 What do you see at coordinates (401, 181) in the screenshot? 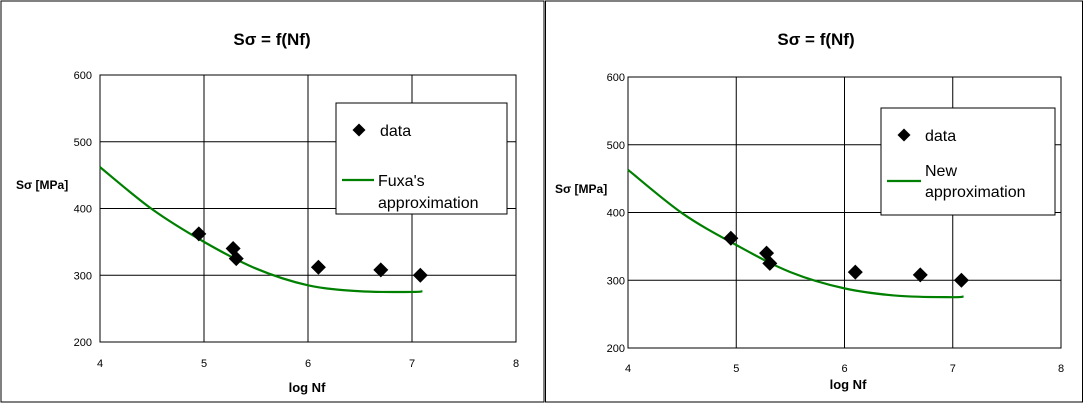
I see `legend-label-approximation-line1: Fuxa's` at bounding box center [401, 181].